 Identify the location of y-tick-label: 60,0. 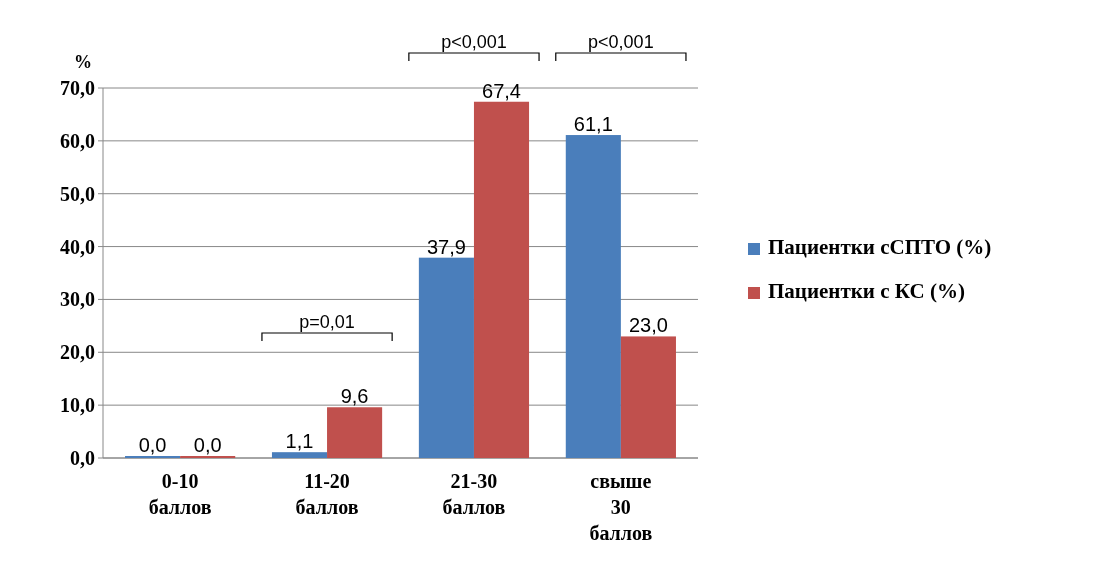
(77, 140).